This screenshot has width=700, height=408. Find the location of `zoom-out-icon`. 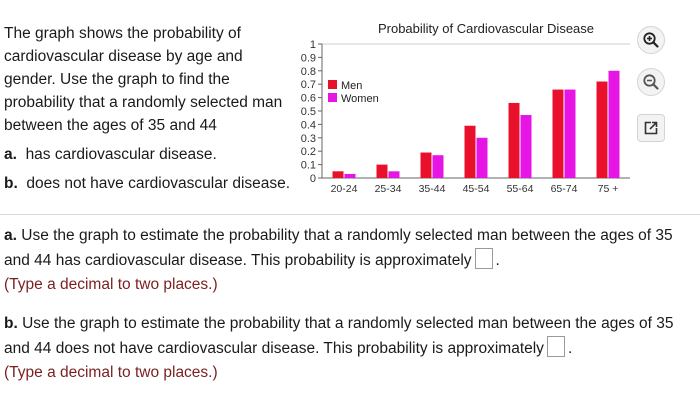

zoom-out-icon is located at coordinates (651, 82).